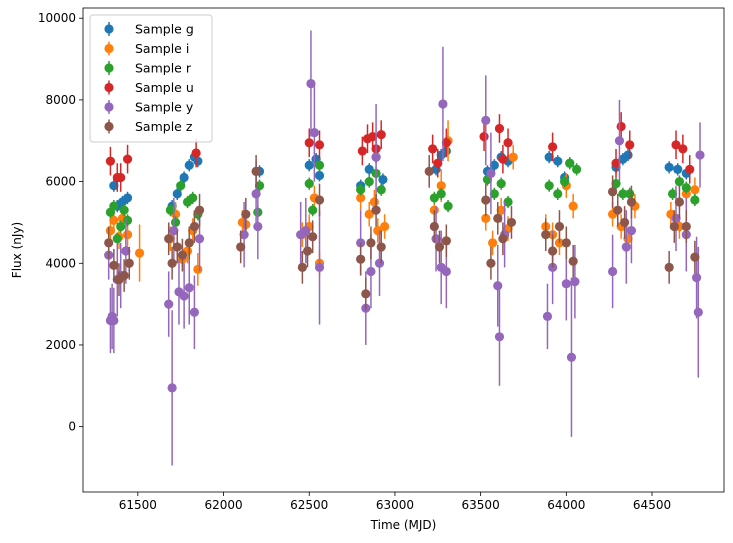 The image size is (733, 543). Describe the element at coordinates (60, 182) in the screenshot. I see `y-tick-label: 6000` at that location.